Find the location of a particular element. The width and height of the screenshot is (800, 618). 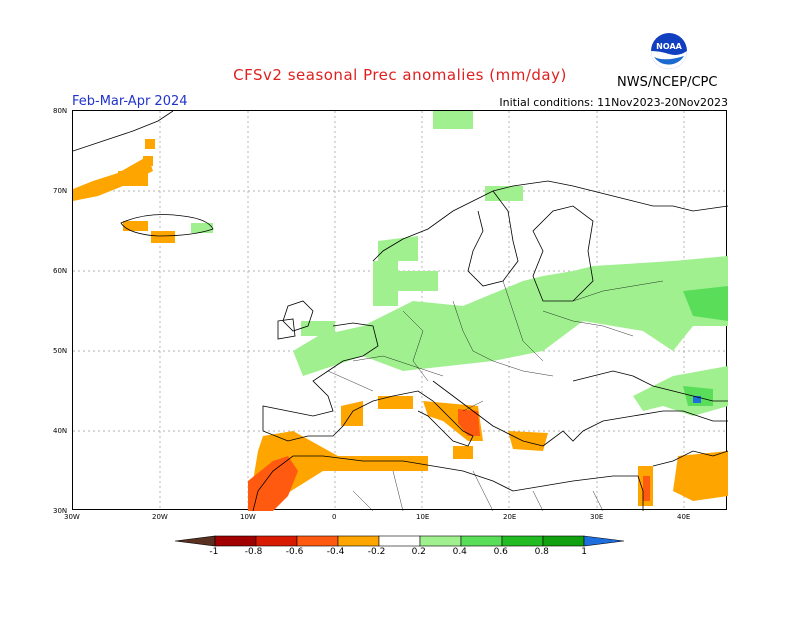

lat-label: 70N is located at coordinates (60, 191).